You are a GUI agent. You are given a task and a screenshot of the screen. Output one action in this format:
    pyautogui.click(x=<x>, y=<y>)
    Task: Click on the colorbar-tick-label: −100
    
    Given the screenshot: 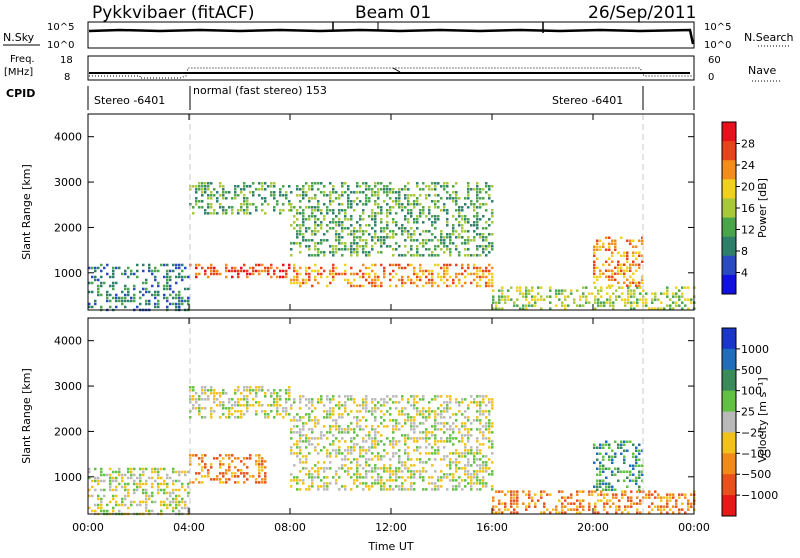 What is the action you would take?
    pyautogui.click(x=756, y=453)
    